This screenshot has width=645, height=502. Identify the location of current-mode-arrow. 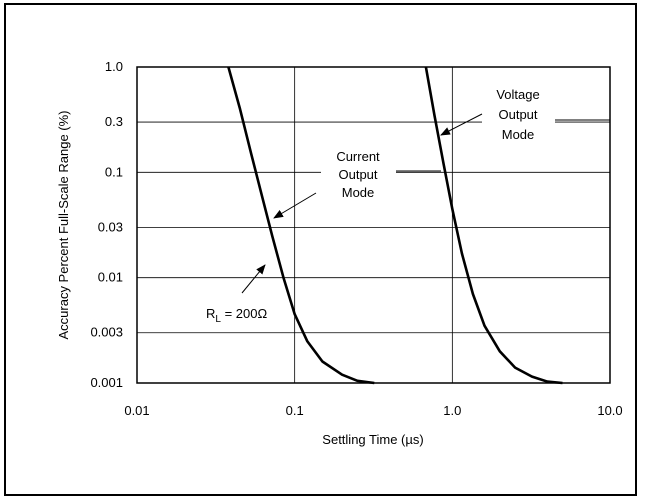
(295, 205).